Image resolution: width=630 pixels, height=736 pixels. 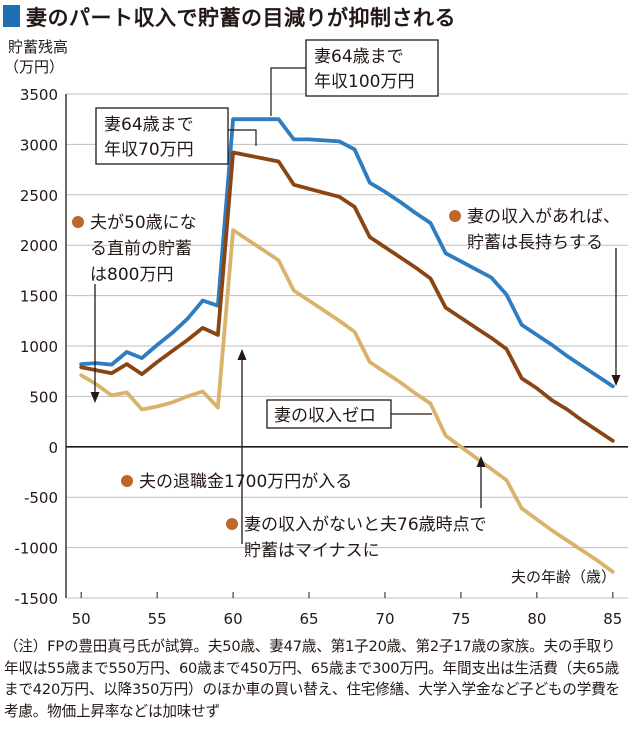 What do you see at coordinates (34, 67) in the screenshot?
I see `y-axis-title: （万円）` at bounding box center [34, 67].